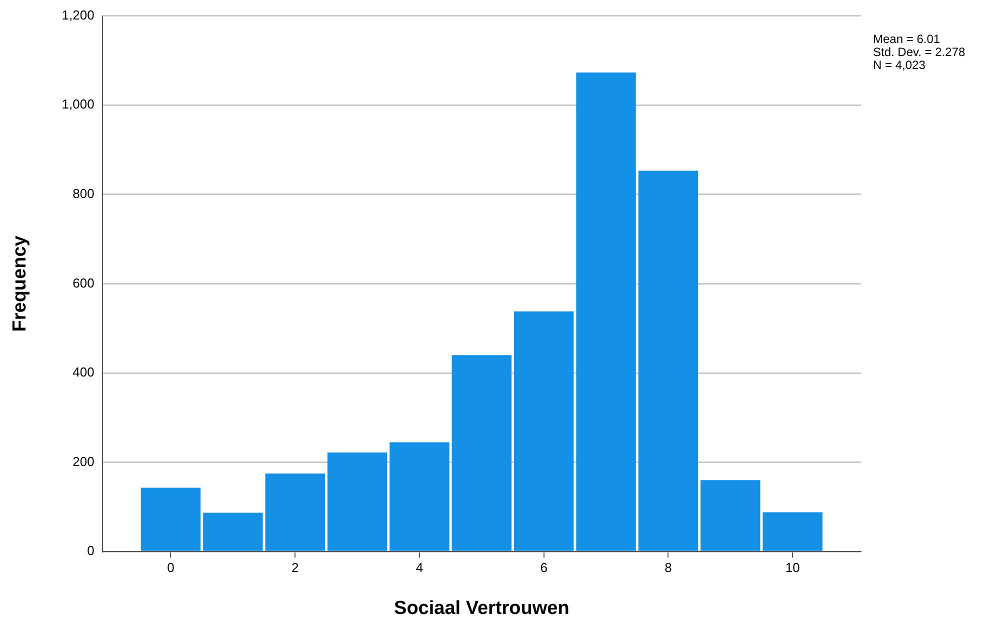 The image size is (989, 629). What do you see at coordinates (899, 65) in the screenshot?
I see `text: N = 4,023` at bounding box center [899, 65].